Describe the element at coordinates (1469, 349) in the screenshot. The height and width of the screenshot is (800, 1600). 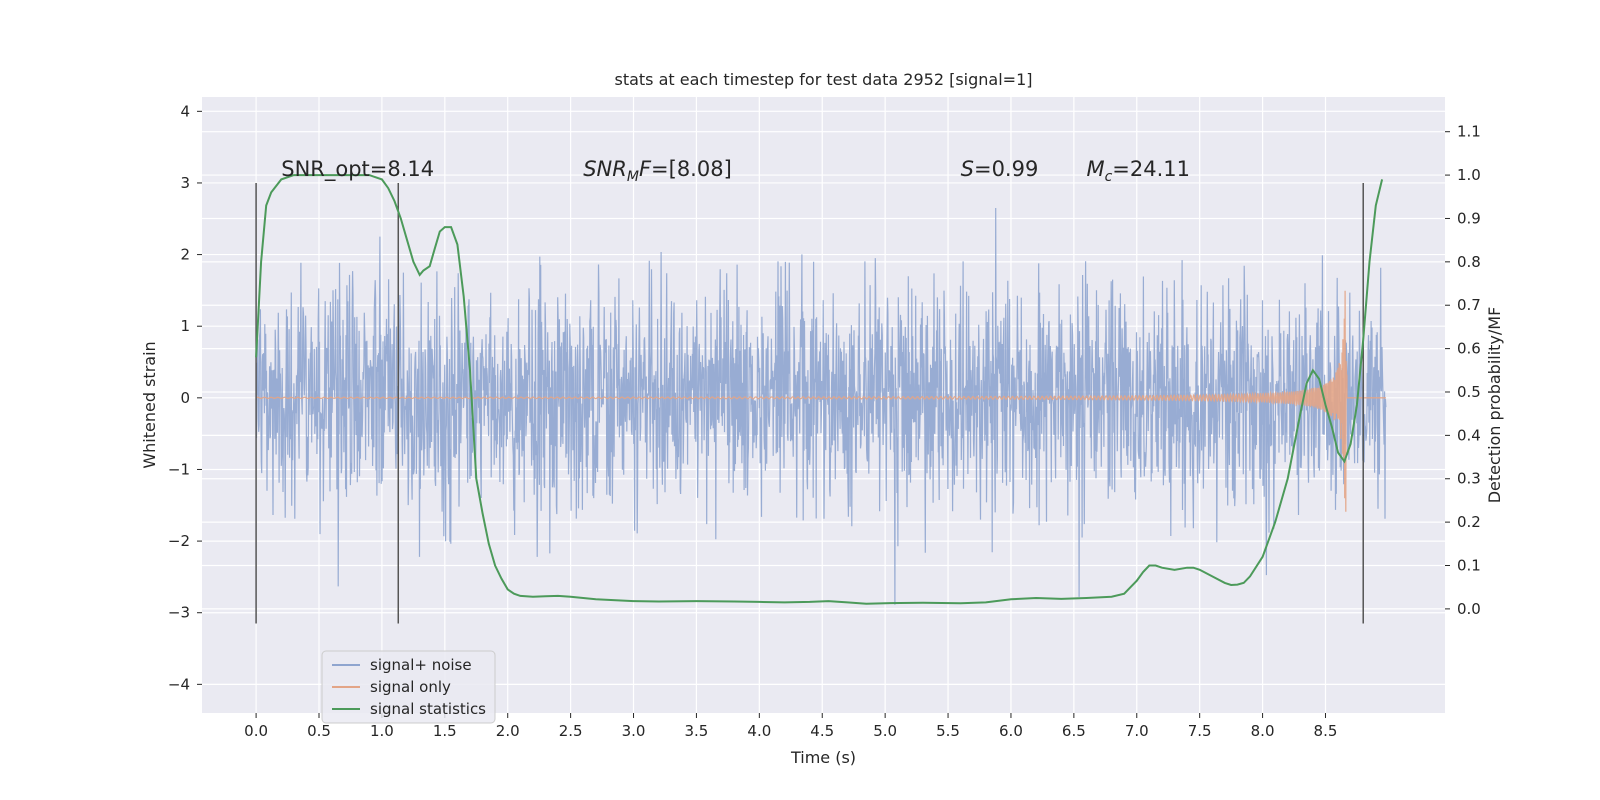
I see `y2-tick-label: 0.6` at that location.